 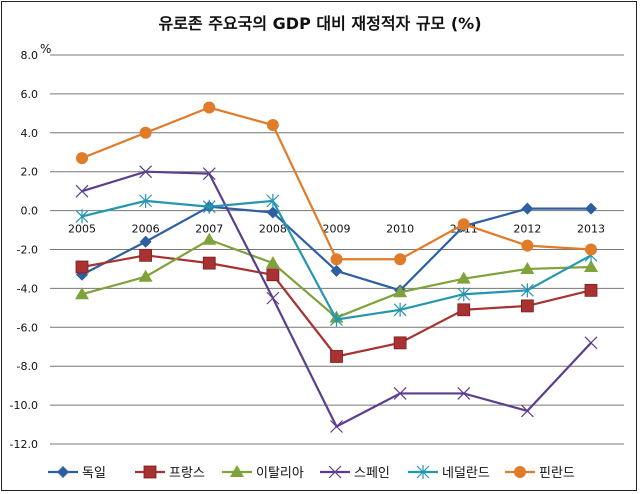 I want to click on legend-label: 이탈리아, so click(x=280, y=473).